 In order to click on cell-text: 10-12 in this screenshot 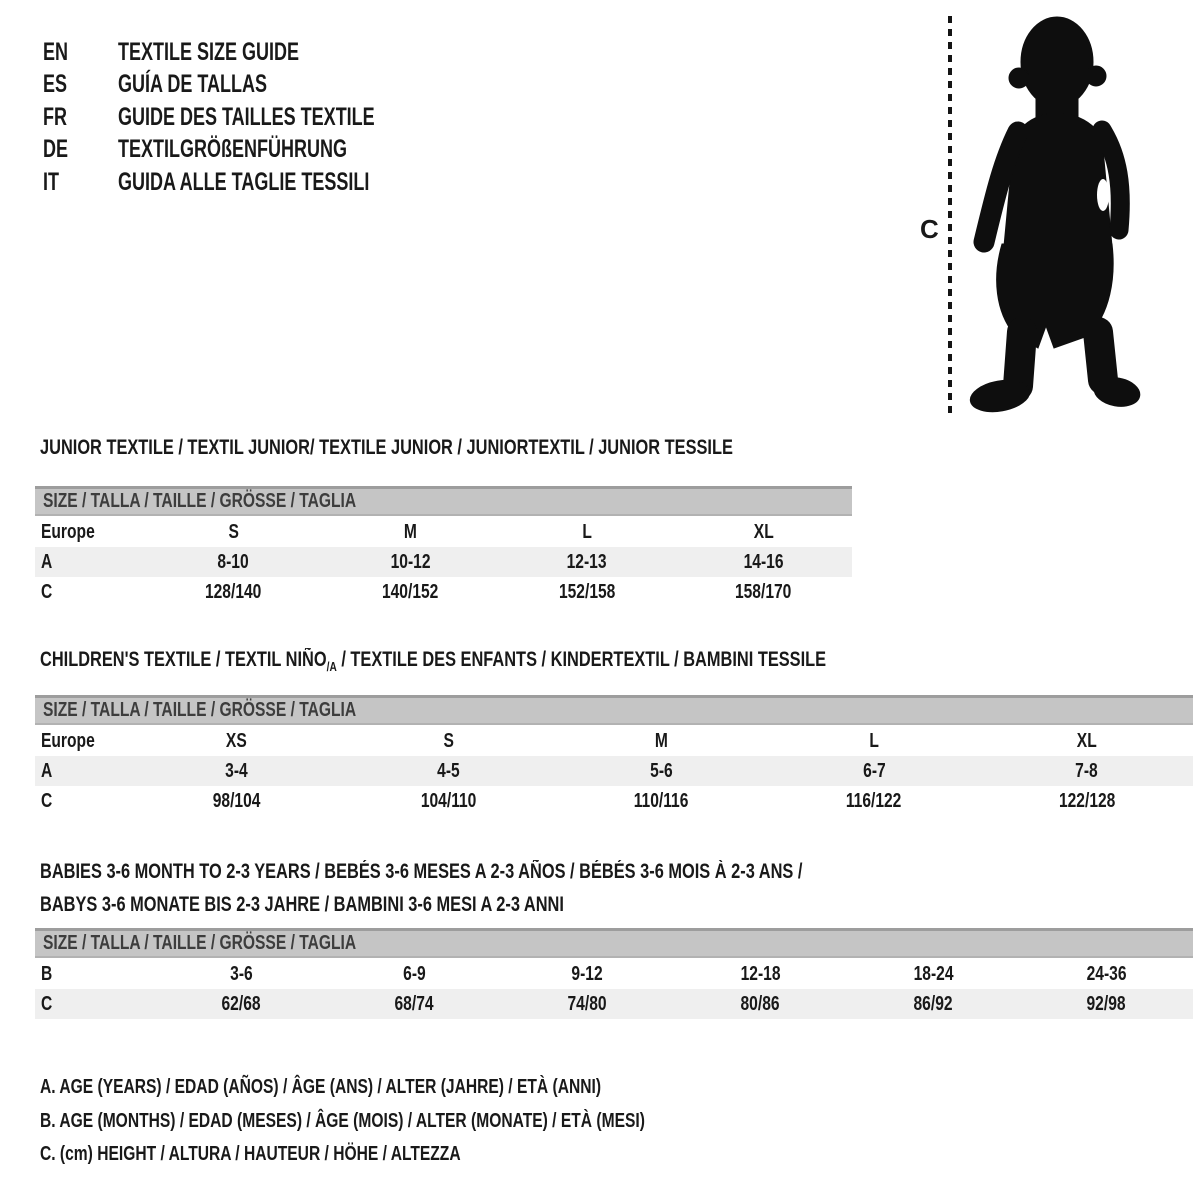, I will do `click(410, 561)`.